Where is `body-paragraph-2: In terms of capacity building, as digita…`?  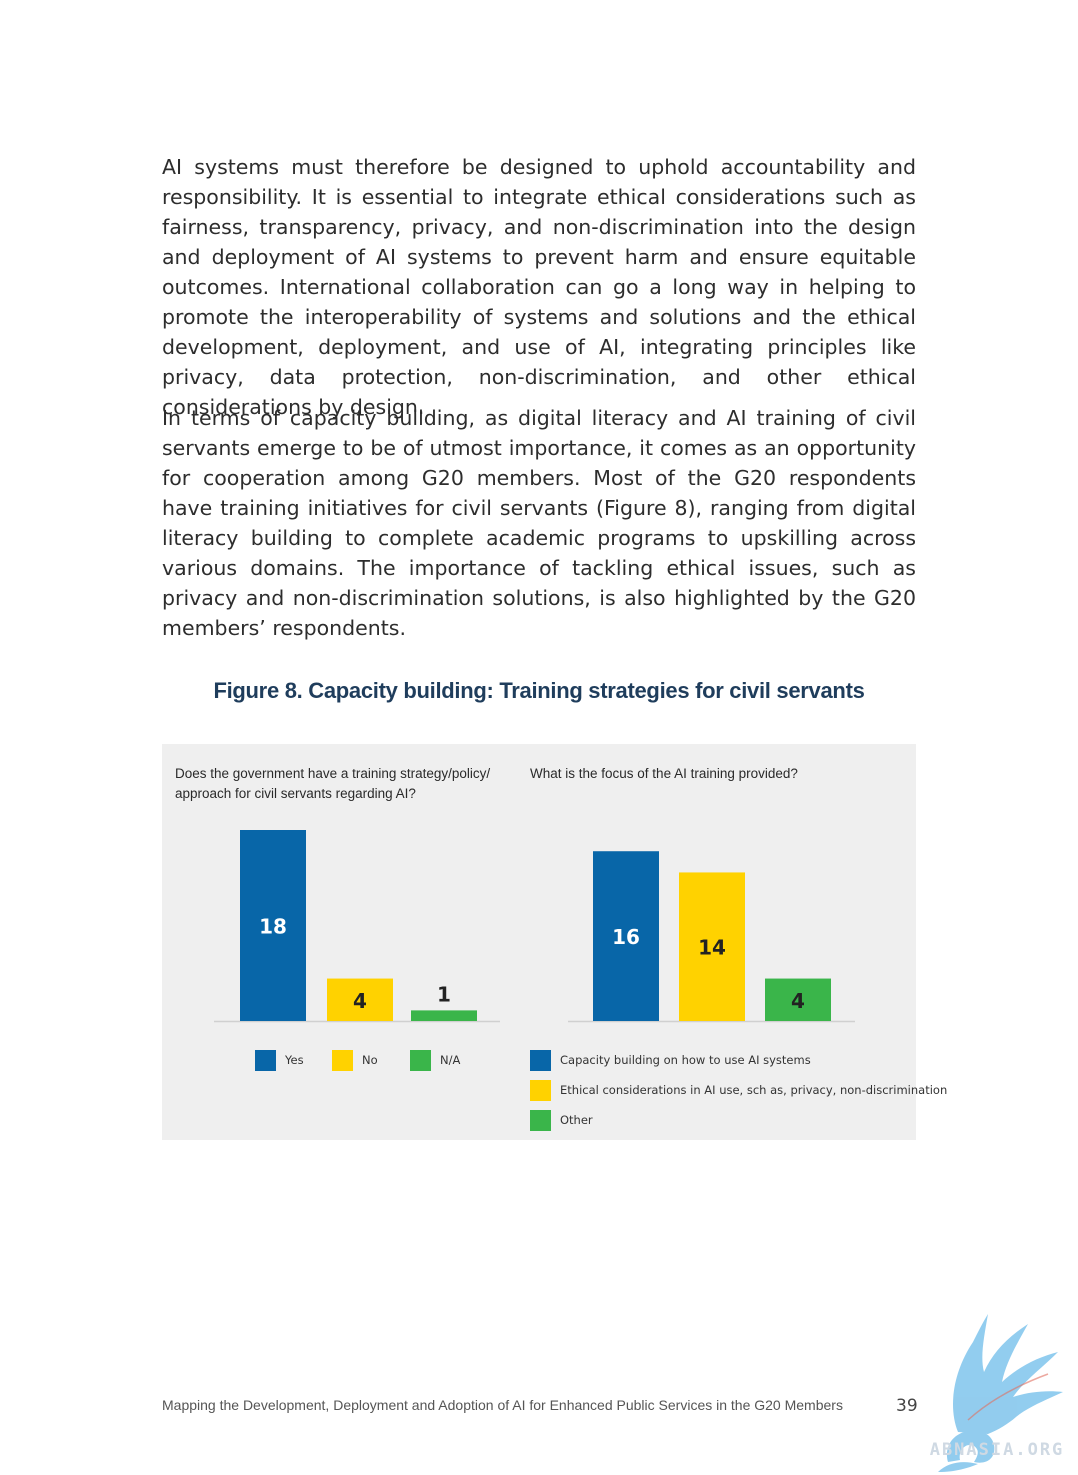
body-paragraph-2: In terms of capacity building, as digita… is located at coordinates (539, 523).